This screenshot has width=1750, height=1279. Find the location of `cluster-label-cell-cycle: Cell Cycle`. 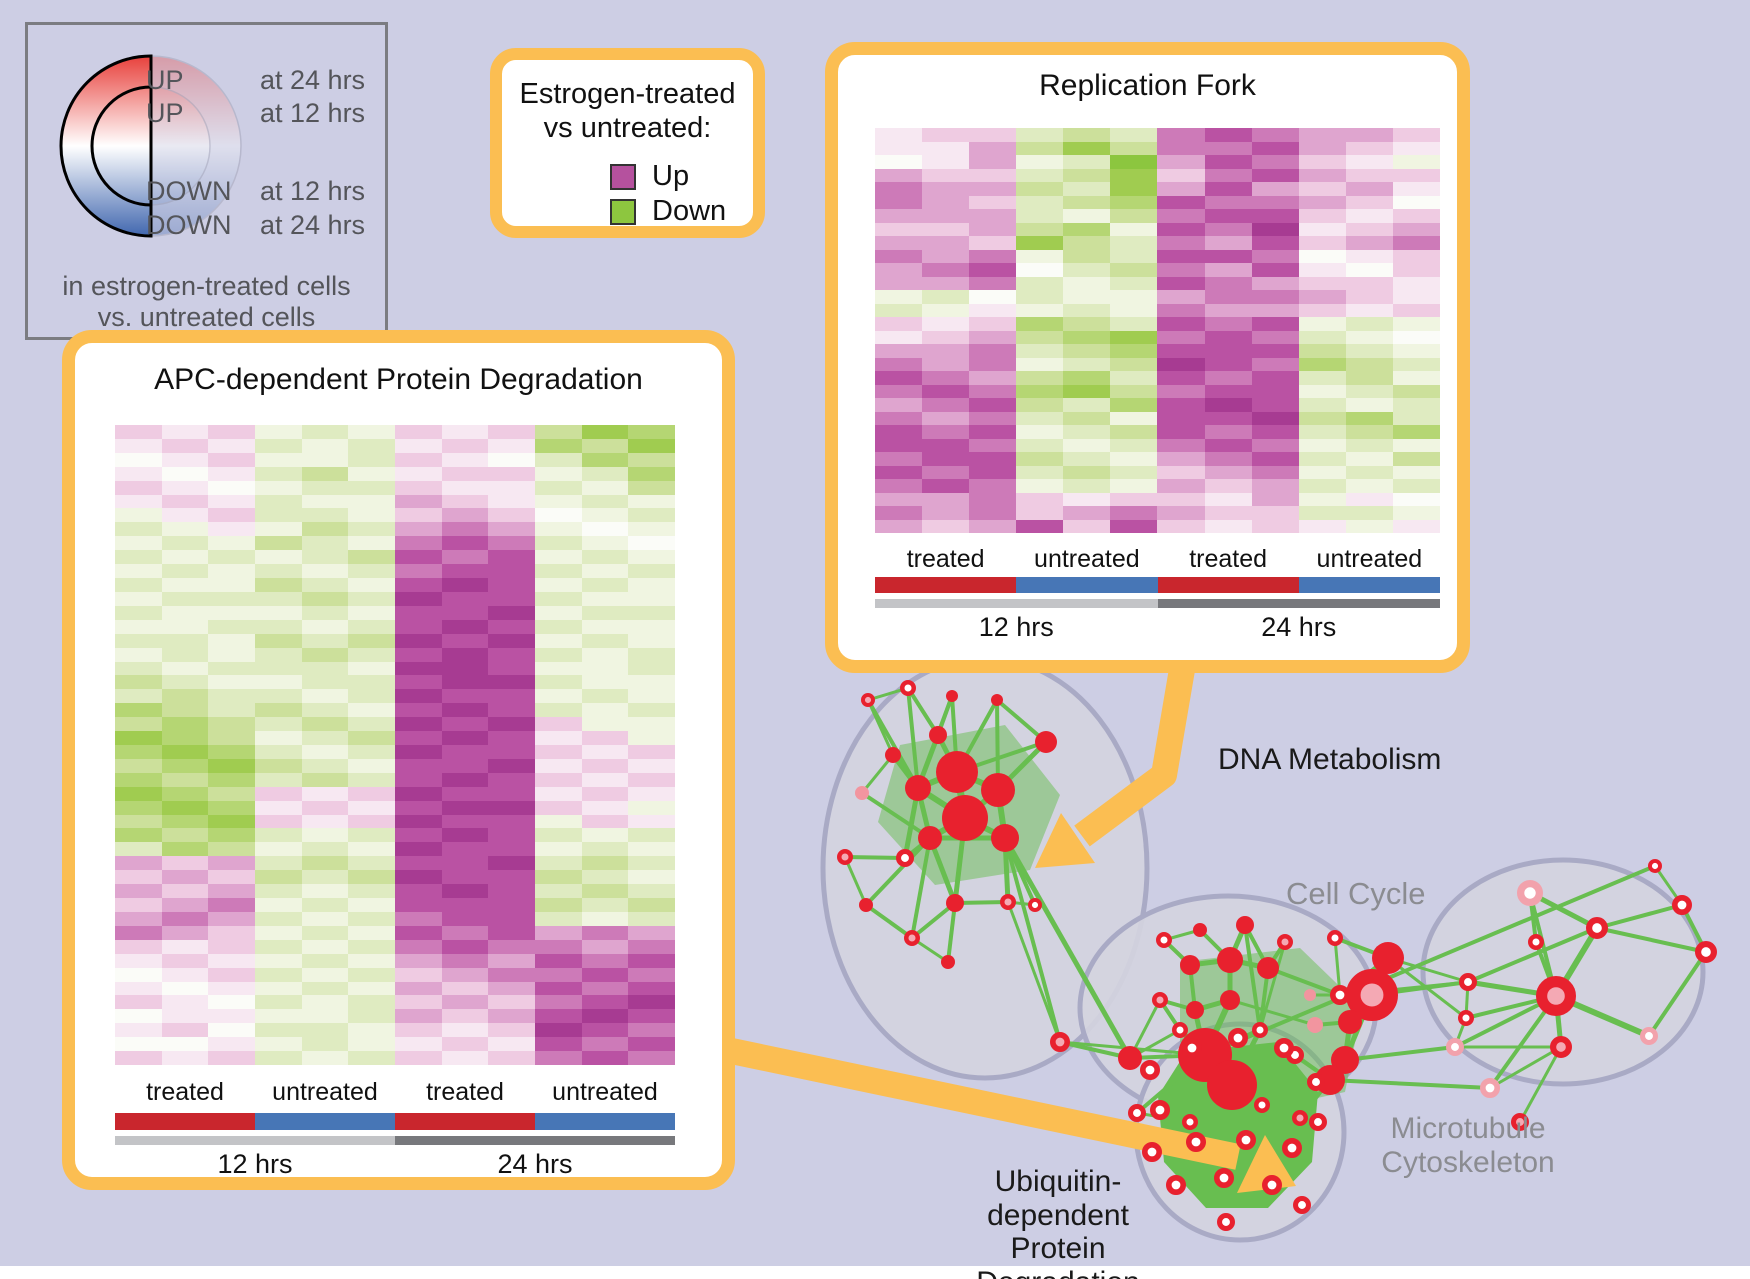

cluster-label-cell-cycle: Cell Cycle is located at coordinates (1356, 893).